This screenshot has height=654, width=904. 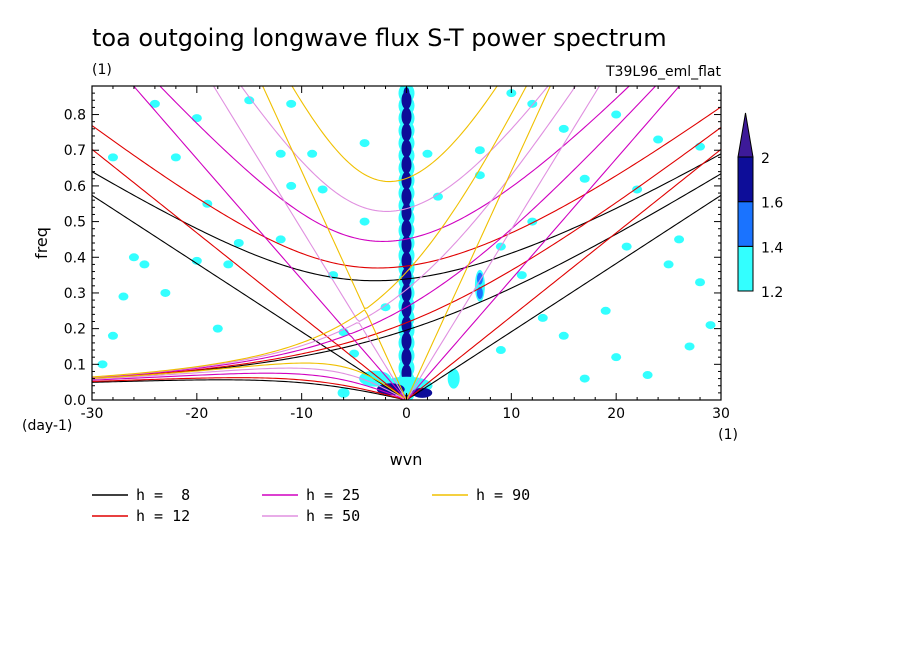 What do you see at coordinates (196, 414) in the screenshot?
I see `x-tick-label: -20` at bounding box center [196, 414].